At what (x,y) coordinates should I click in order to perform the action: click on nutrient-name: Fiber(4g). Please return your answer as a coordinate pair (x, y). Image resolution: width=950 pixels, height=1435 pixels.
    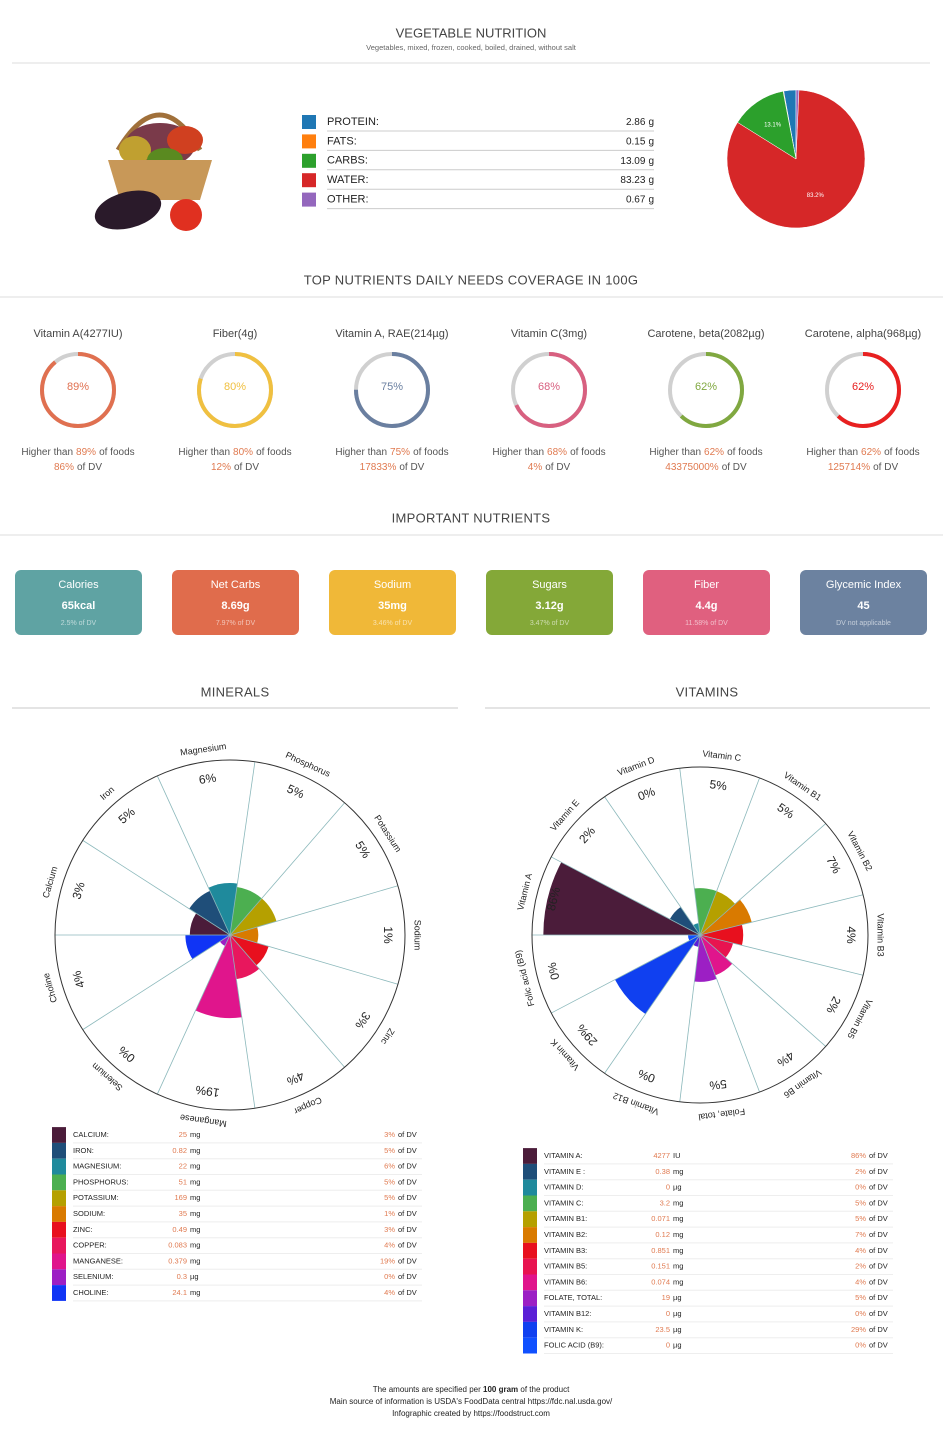
    Looking at the image, I should click on (235, 334).